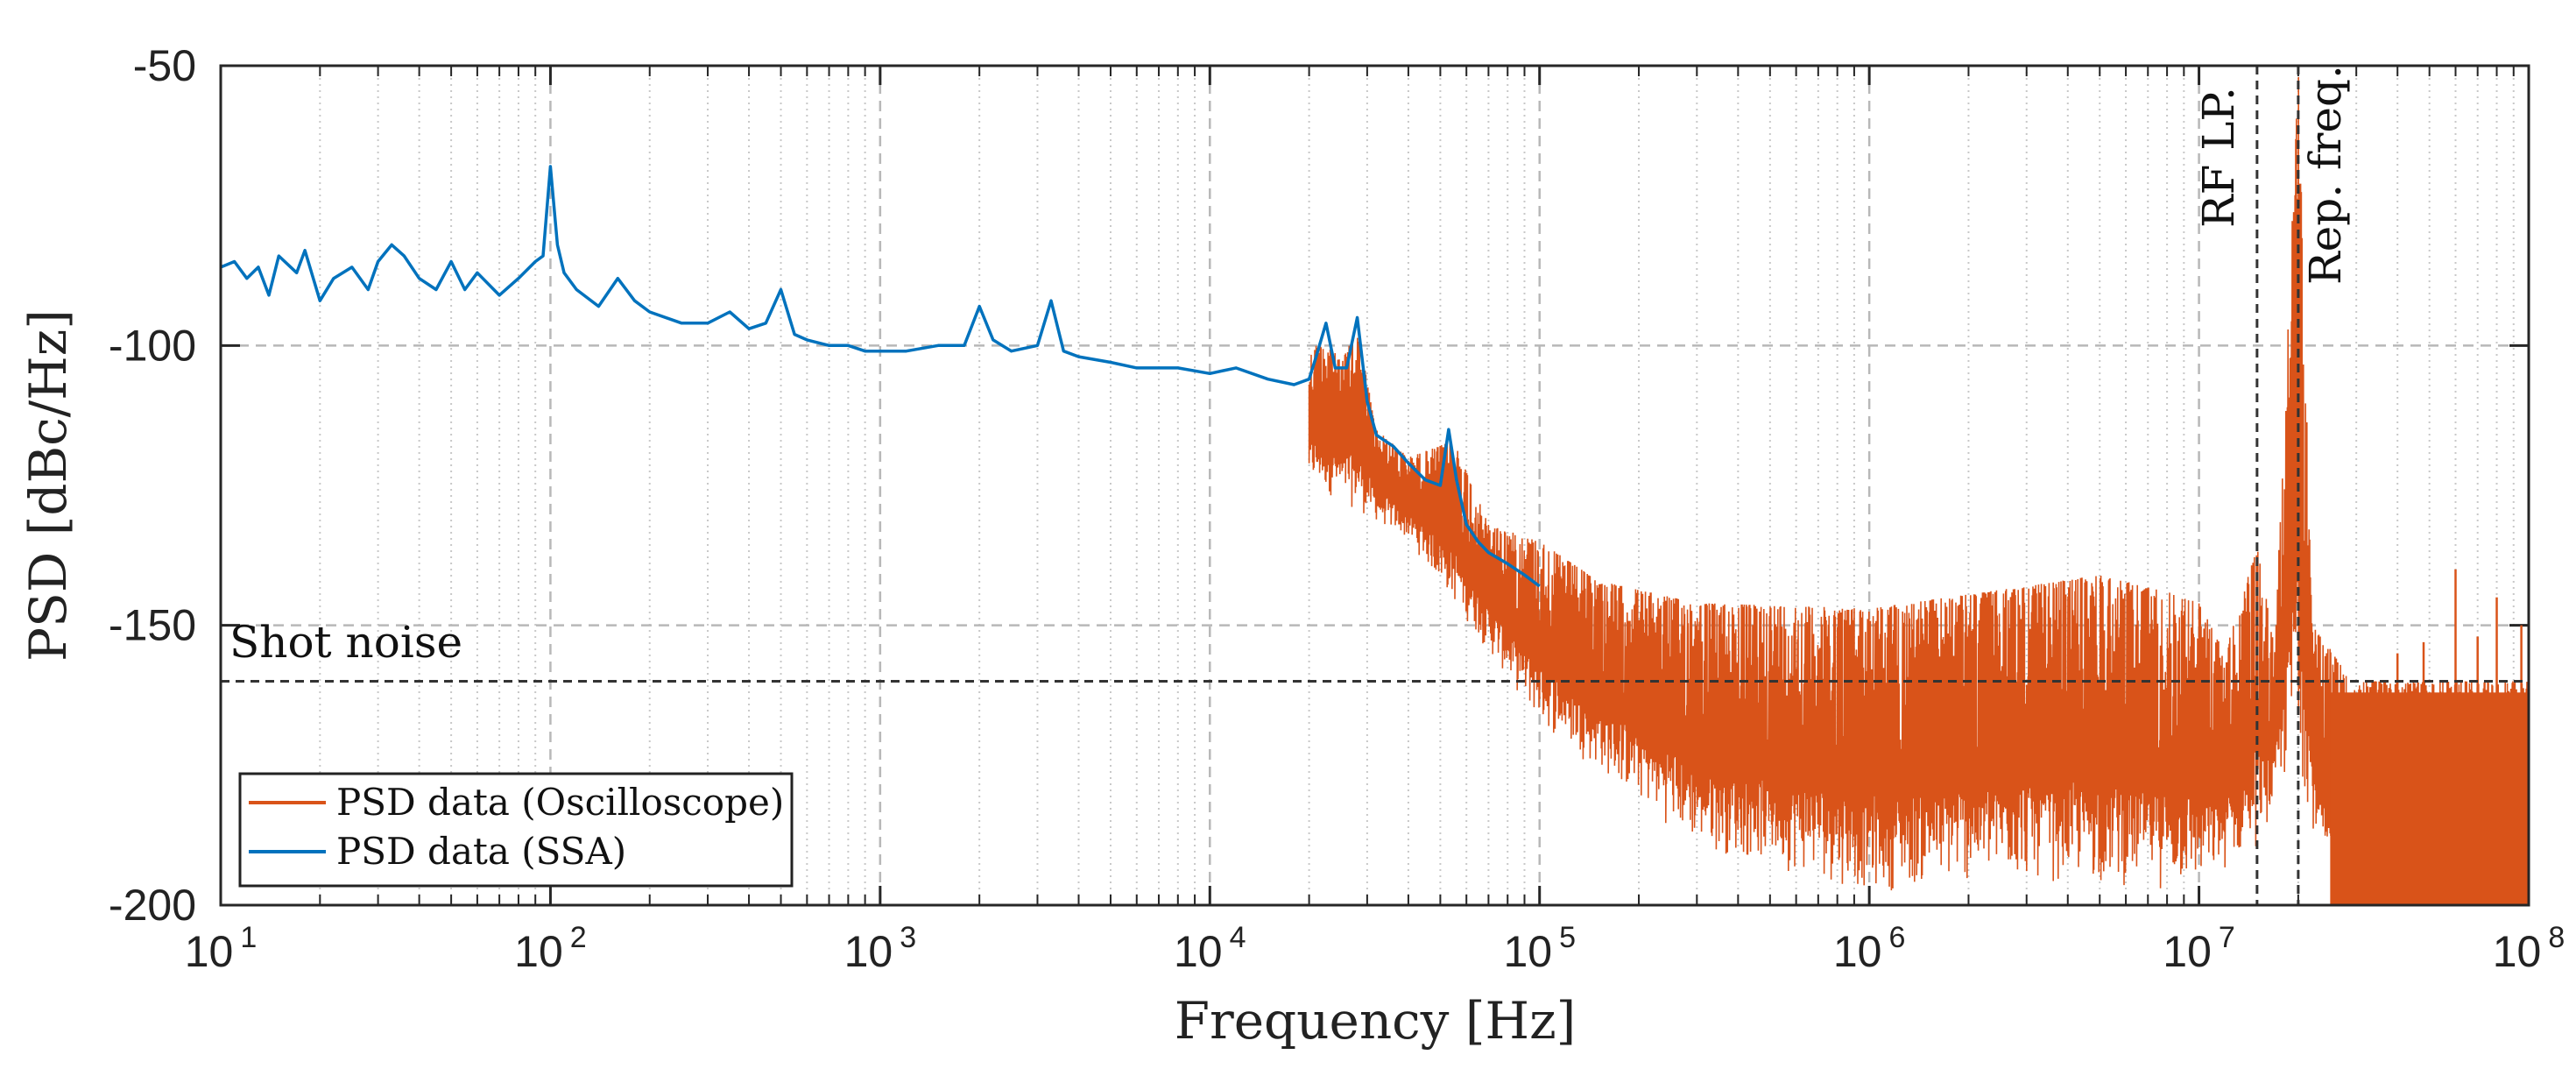 Image resolution: width=2576 pixels, height=1076 pixels. Describe the element at coordinates (2199, 948) in the screenshot. I see `x-tick-label: 10 7` at that location.